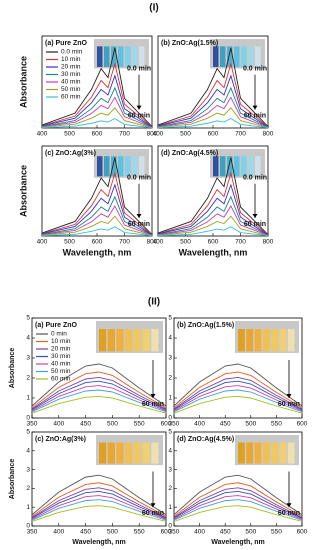 Image resolution: width=320 pixels, height=550 pixels. What do you see at coordinates (28, 398) in the screenshot?
I see `y-tick-label: 1` at bounding box center [28, 398].